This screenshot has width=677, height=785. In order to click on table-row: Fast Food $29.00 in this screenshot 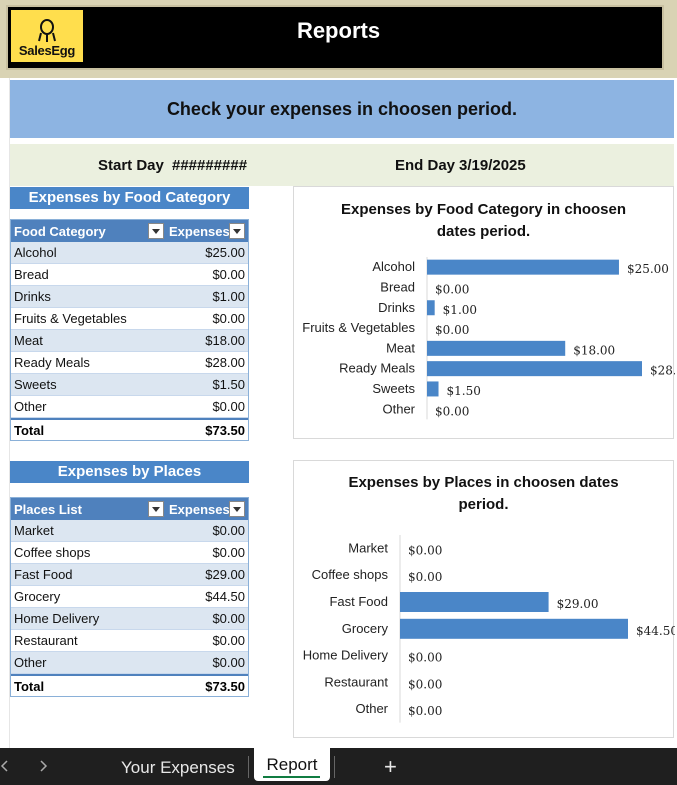, I will do `click(129, 575)`.